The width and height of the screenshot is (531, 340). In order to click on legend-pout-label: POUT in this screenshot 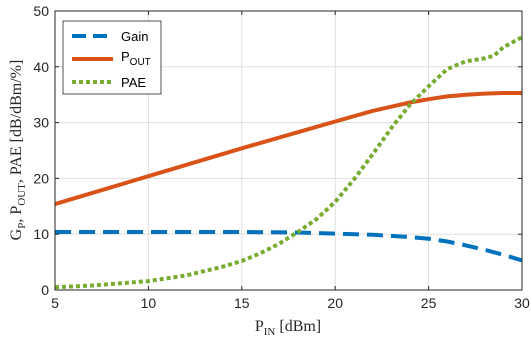, I will do `click(136, 58)`.